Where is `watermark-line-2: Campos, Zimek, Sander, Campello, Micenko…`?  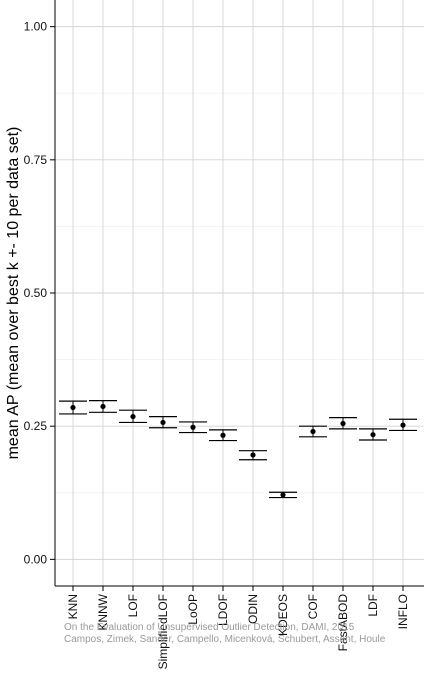
watermark-line-2: Campos, Zimek, Sander, Campello, Micenko… is located at coordinates (225, 639).